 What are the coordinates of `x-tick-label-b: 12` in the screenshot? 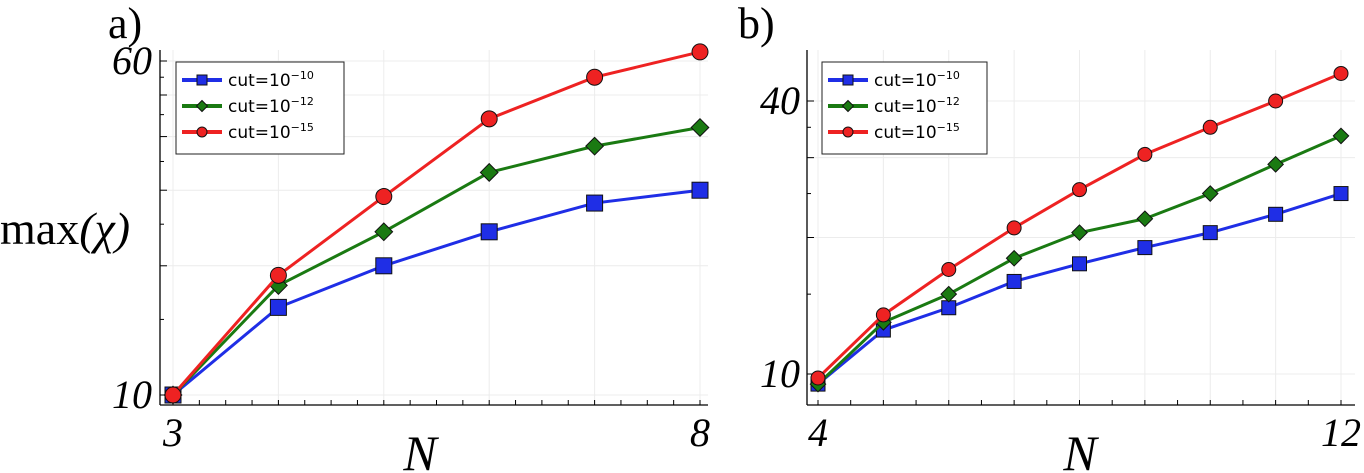 It's located at (1341, 432).